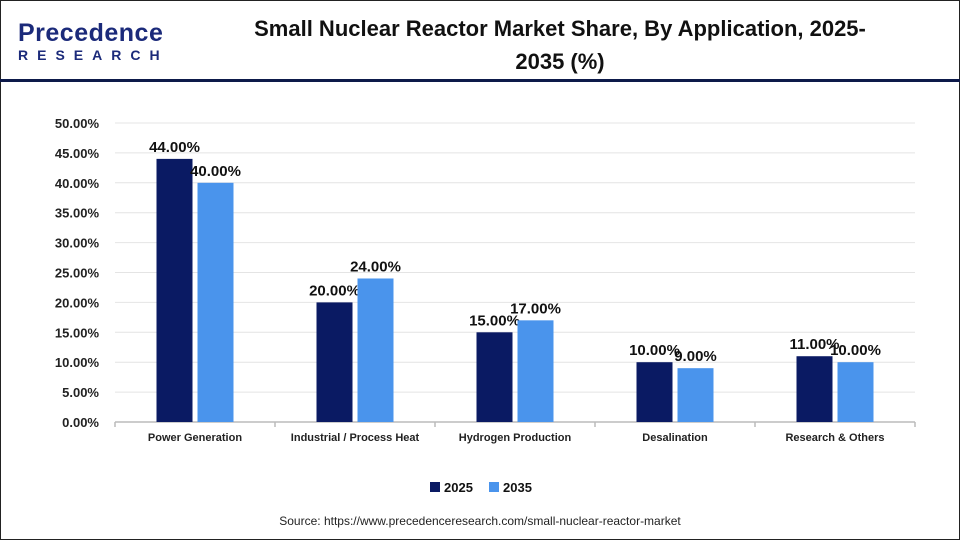 The height and width of the screenshot is (540, 960). I want to click on y-tick-label: 30.00%, so click(77, 243).